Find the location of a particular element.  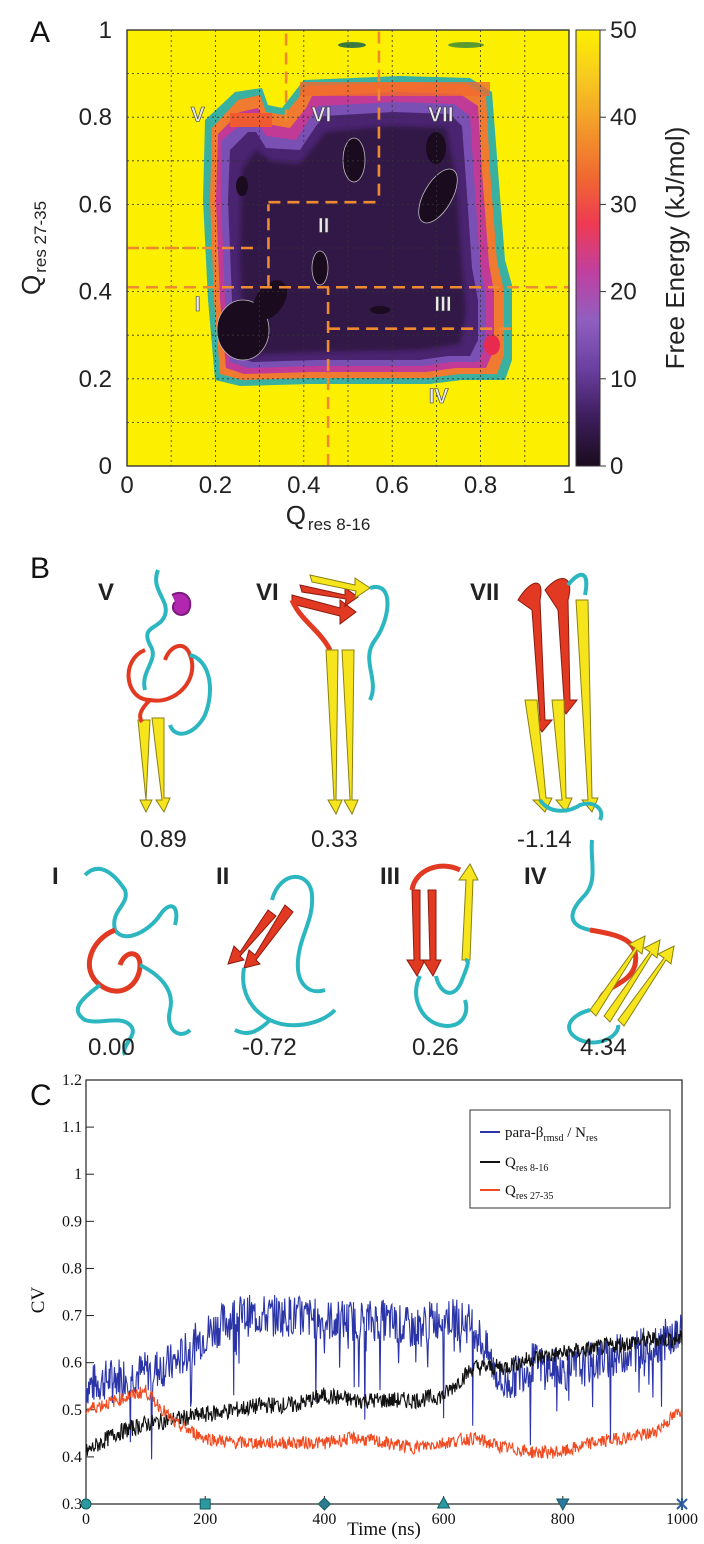

minimum-basin-ii is located at coordinates (320, 268).